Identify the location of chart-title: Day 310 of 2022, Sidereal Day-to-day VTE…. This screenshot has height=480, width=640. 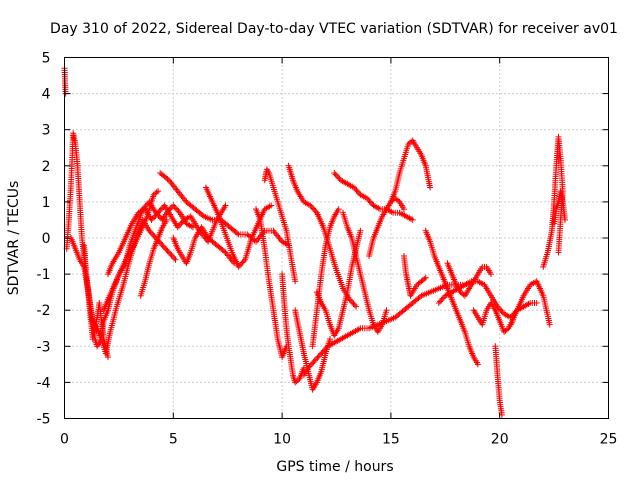
(334, 29).